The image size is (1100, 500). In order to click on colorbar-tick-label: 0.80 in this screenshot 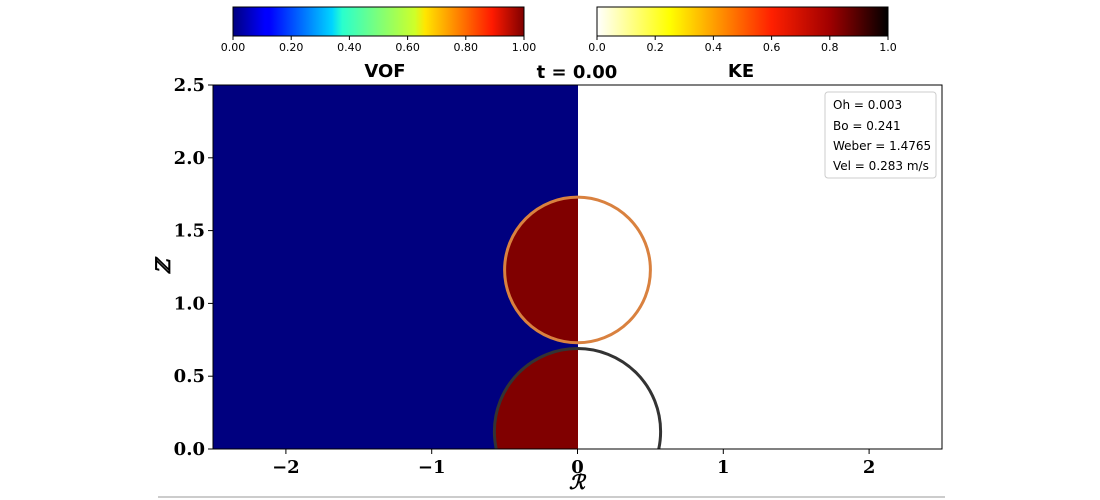, I will do `click(466, 47)`.